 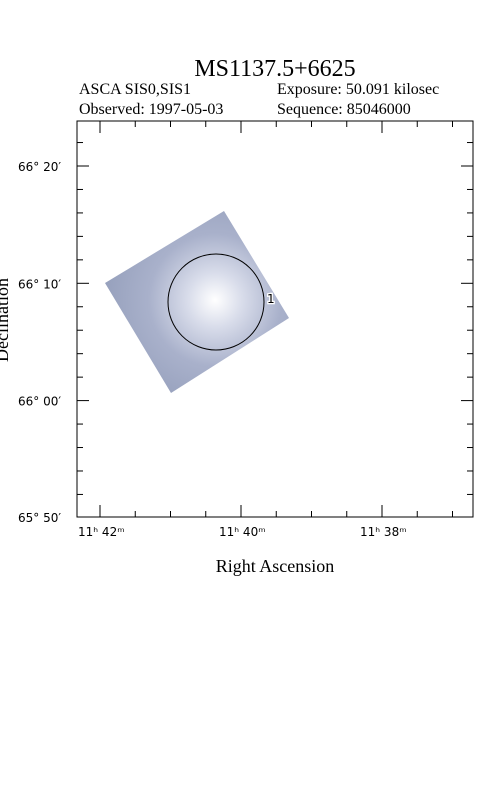 What do you see at coordinates (242, 532) in the screenshot?
I see `x-tick-label: 11ʰ 40ᵐ` at bounding box center [242, 532].